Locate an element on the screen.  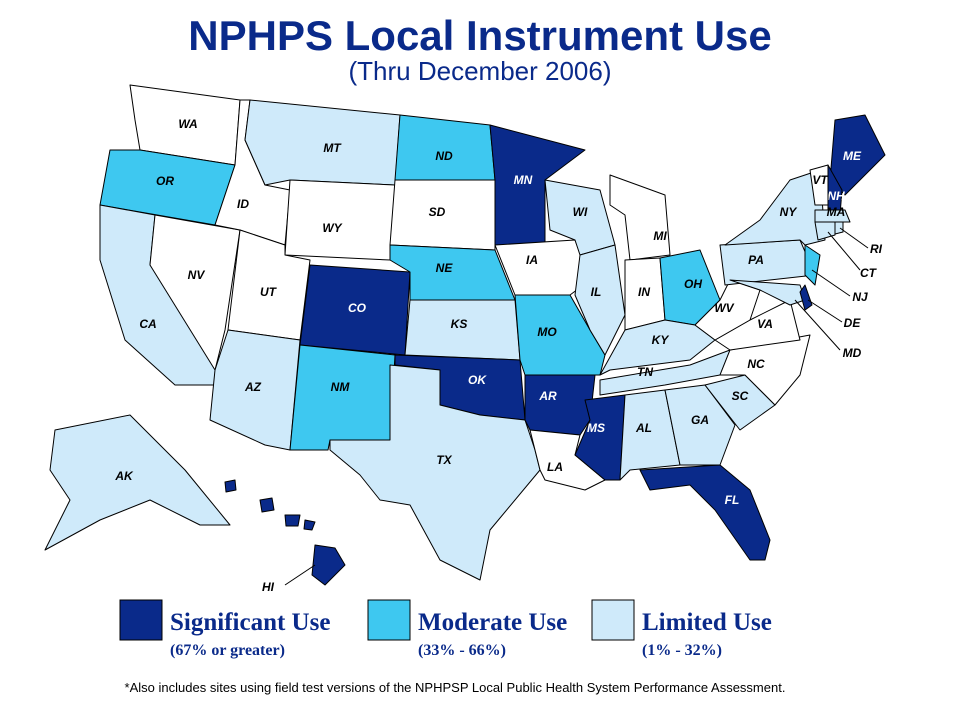
state-label: WI is located at coordinates (580, 212).